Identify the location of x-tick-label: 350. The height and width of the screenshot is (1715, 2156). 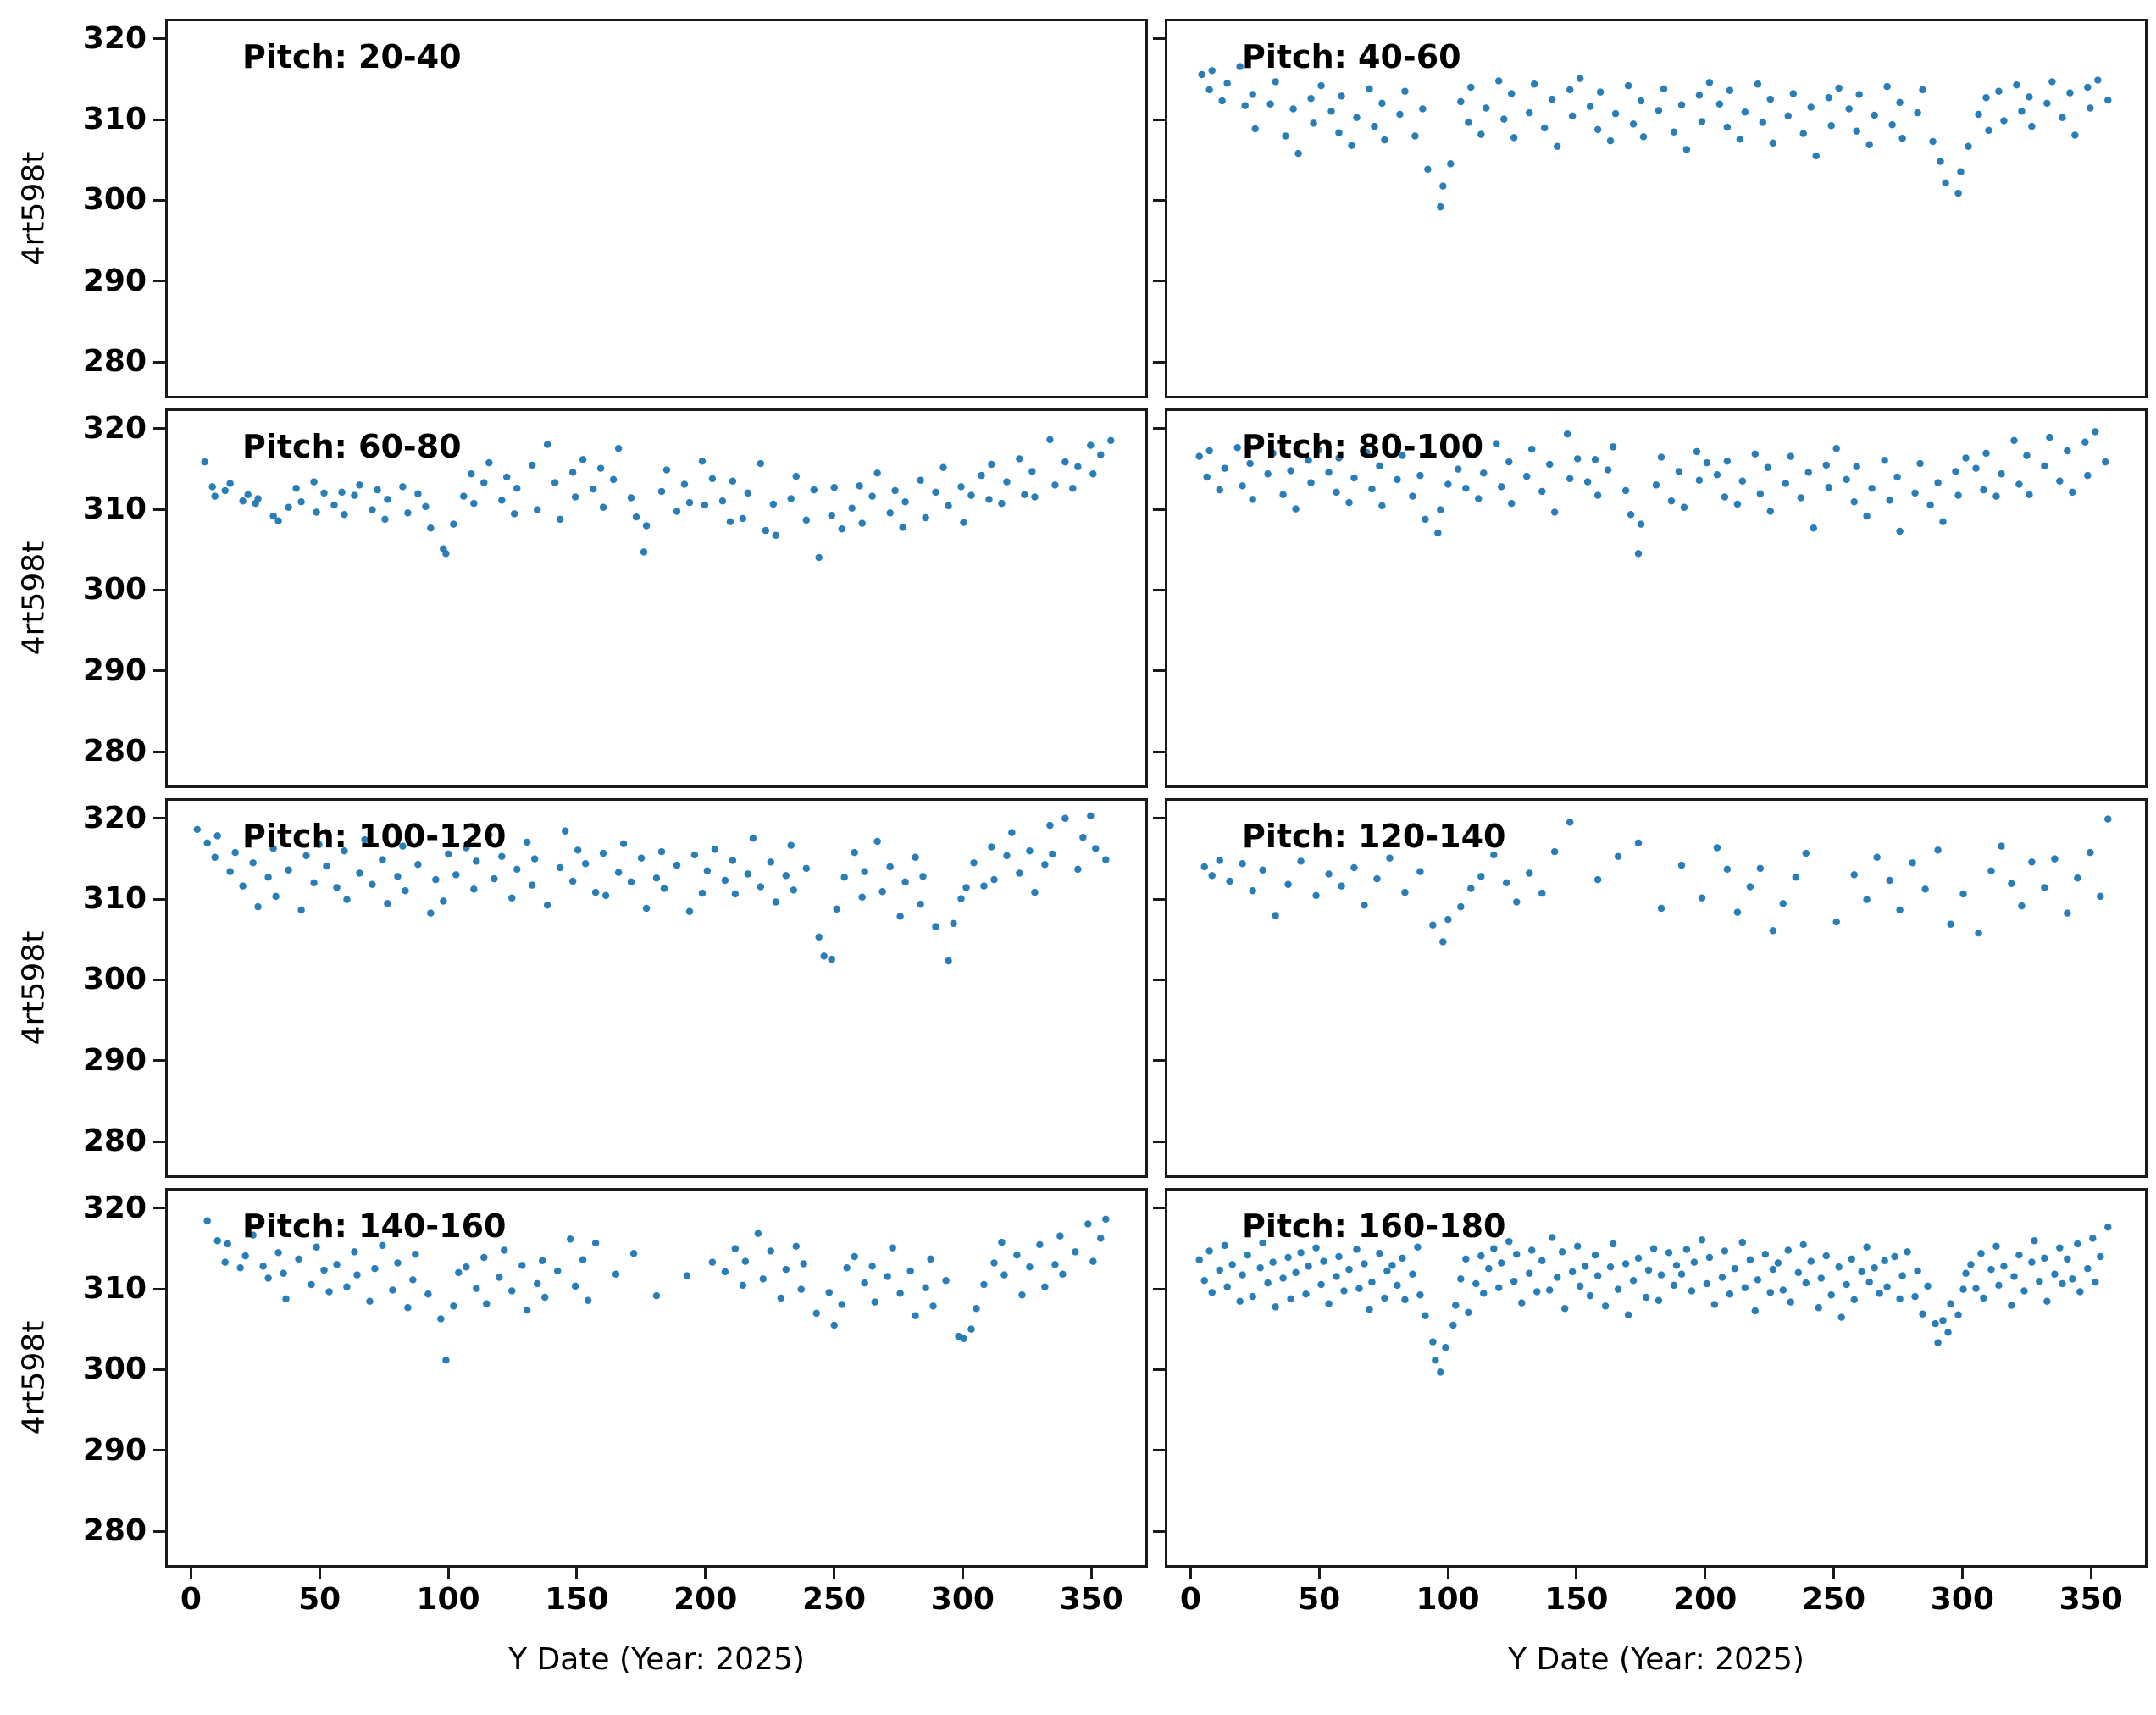
(1091, 1599).